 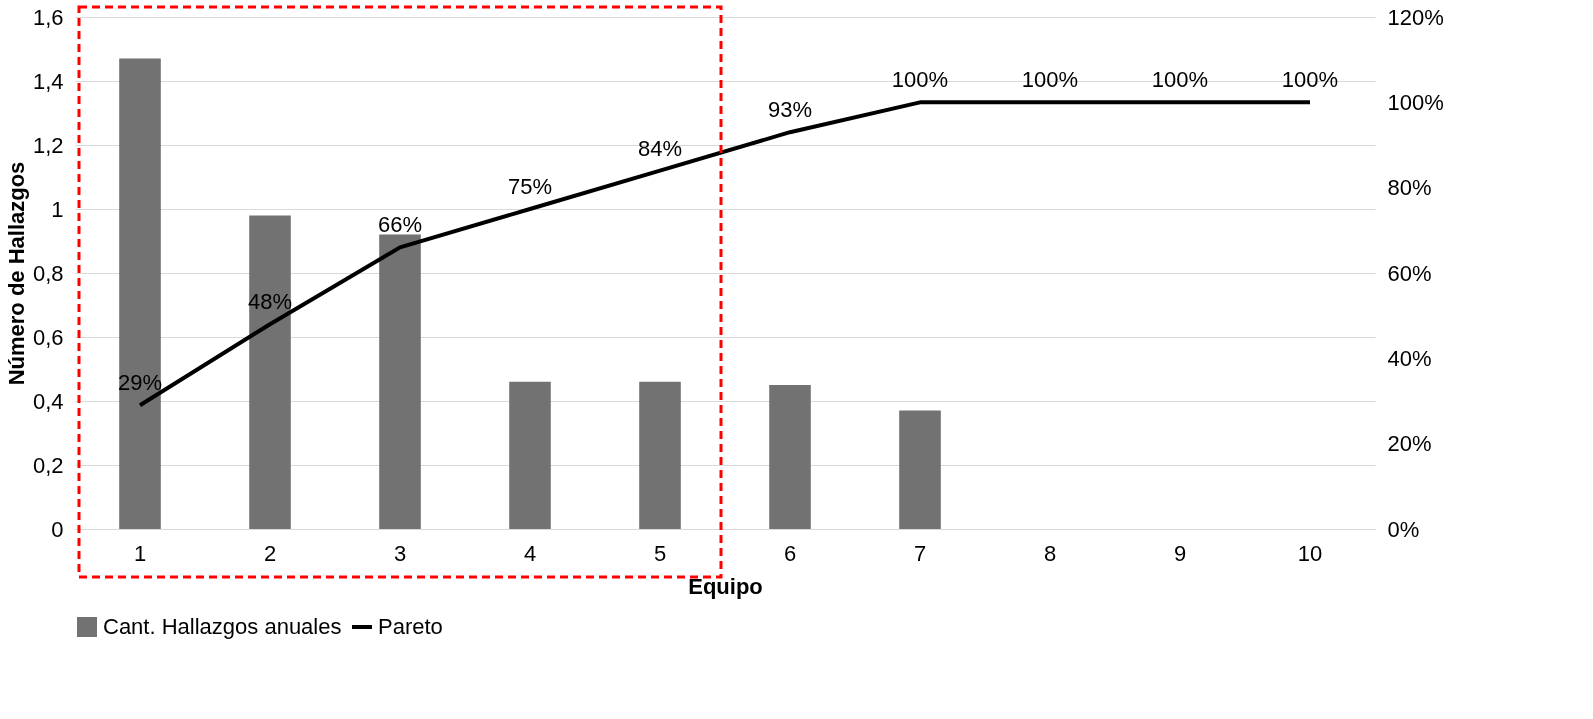 What do you see at coordinates (222, 626) in the screenshot?
I see `legend-label: Cant. Hallazgos anuales` at bounding box center [222, 626].